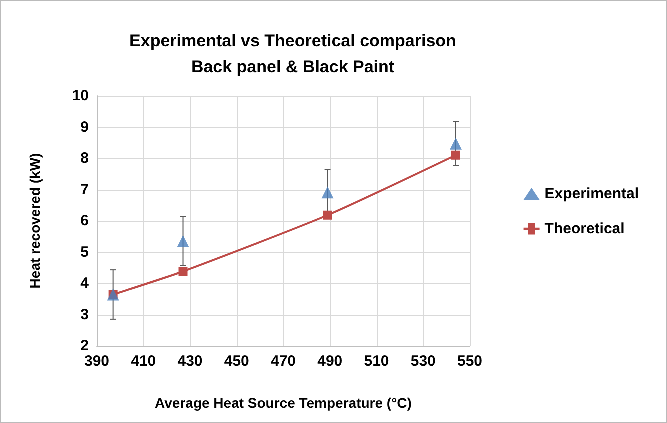  What do you see at coordinates (97, 361) in the screenshot?
I see `x-tick-label: 390` at bounding box center [97, 361].